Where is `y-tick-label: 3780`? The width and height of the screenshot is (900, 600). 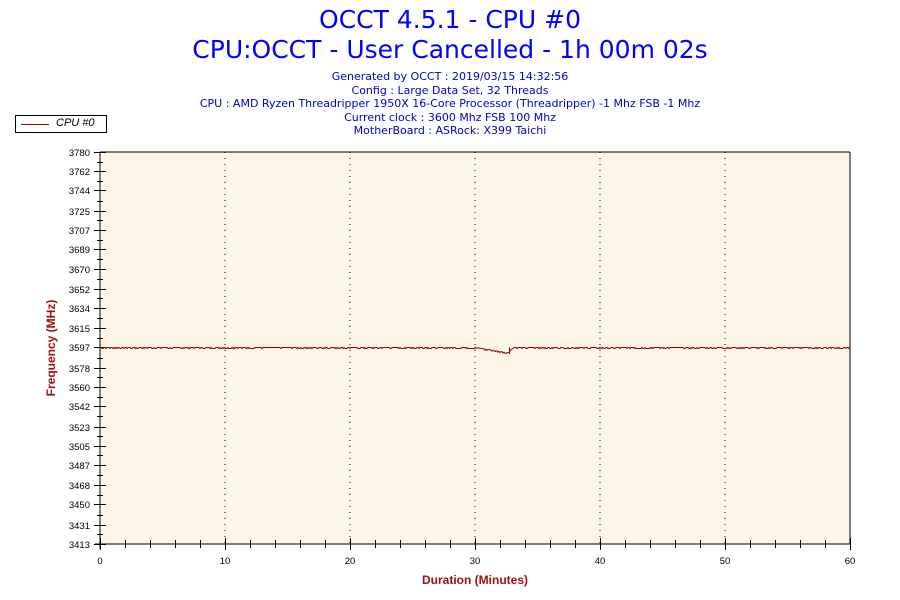 y-tick-label: 3780 is located at coordinates (79, 153).